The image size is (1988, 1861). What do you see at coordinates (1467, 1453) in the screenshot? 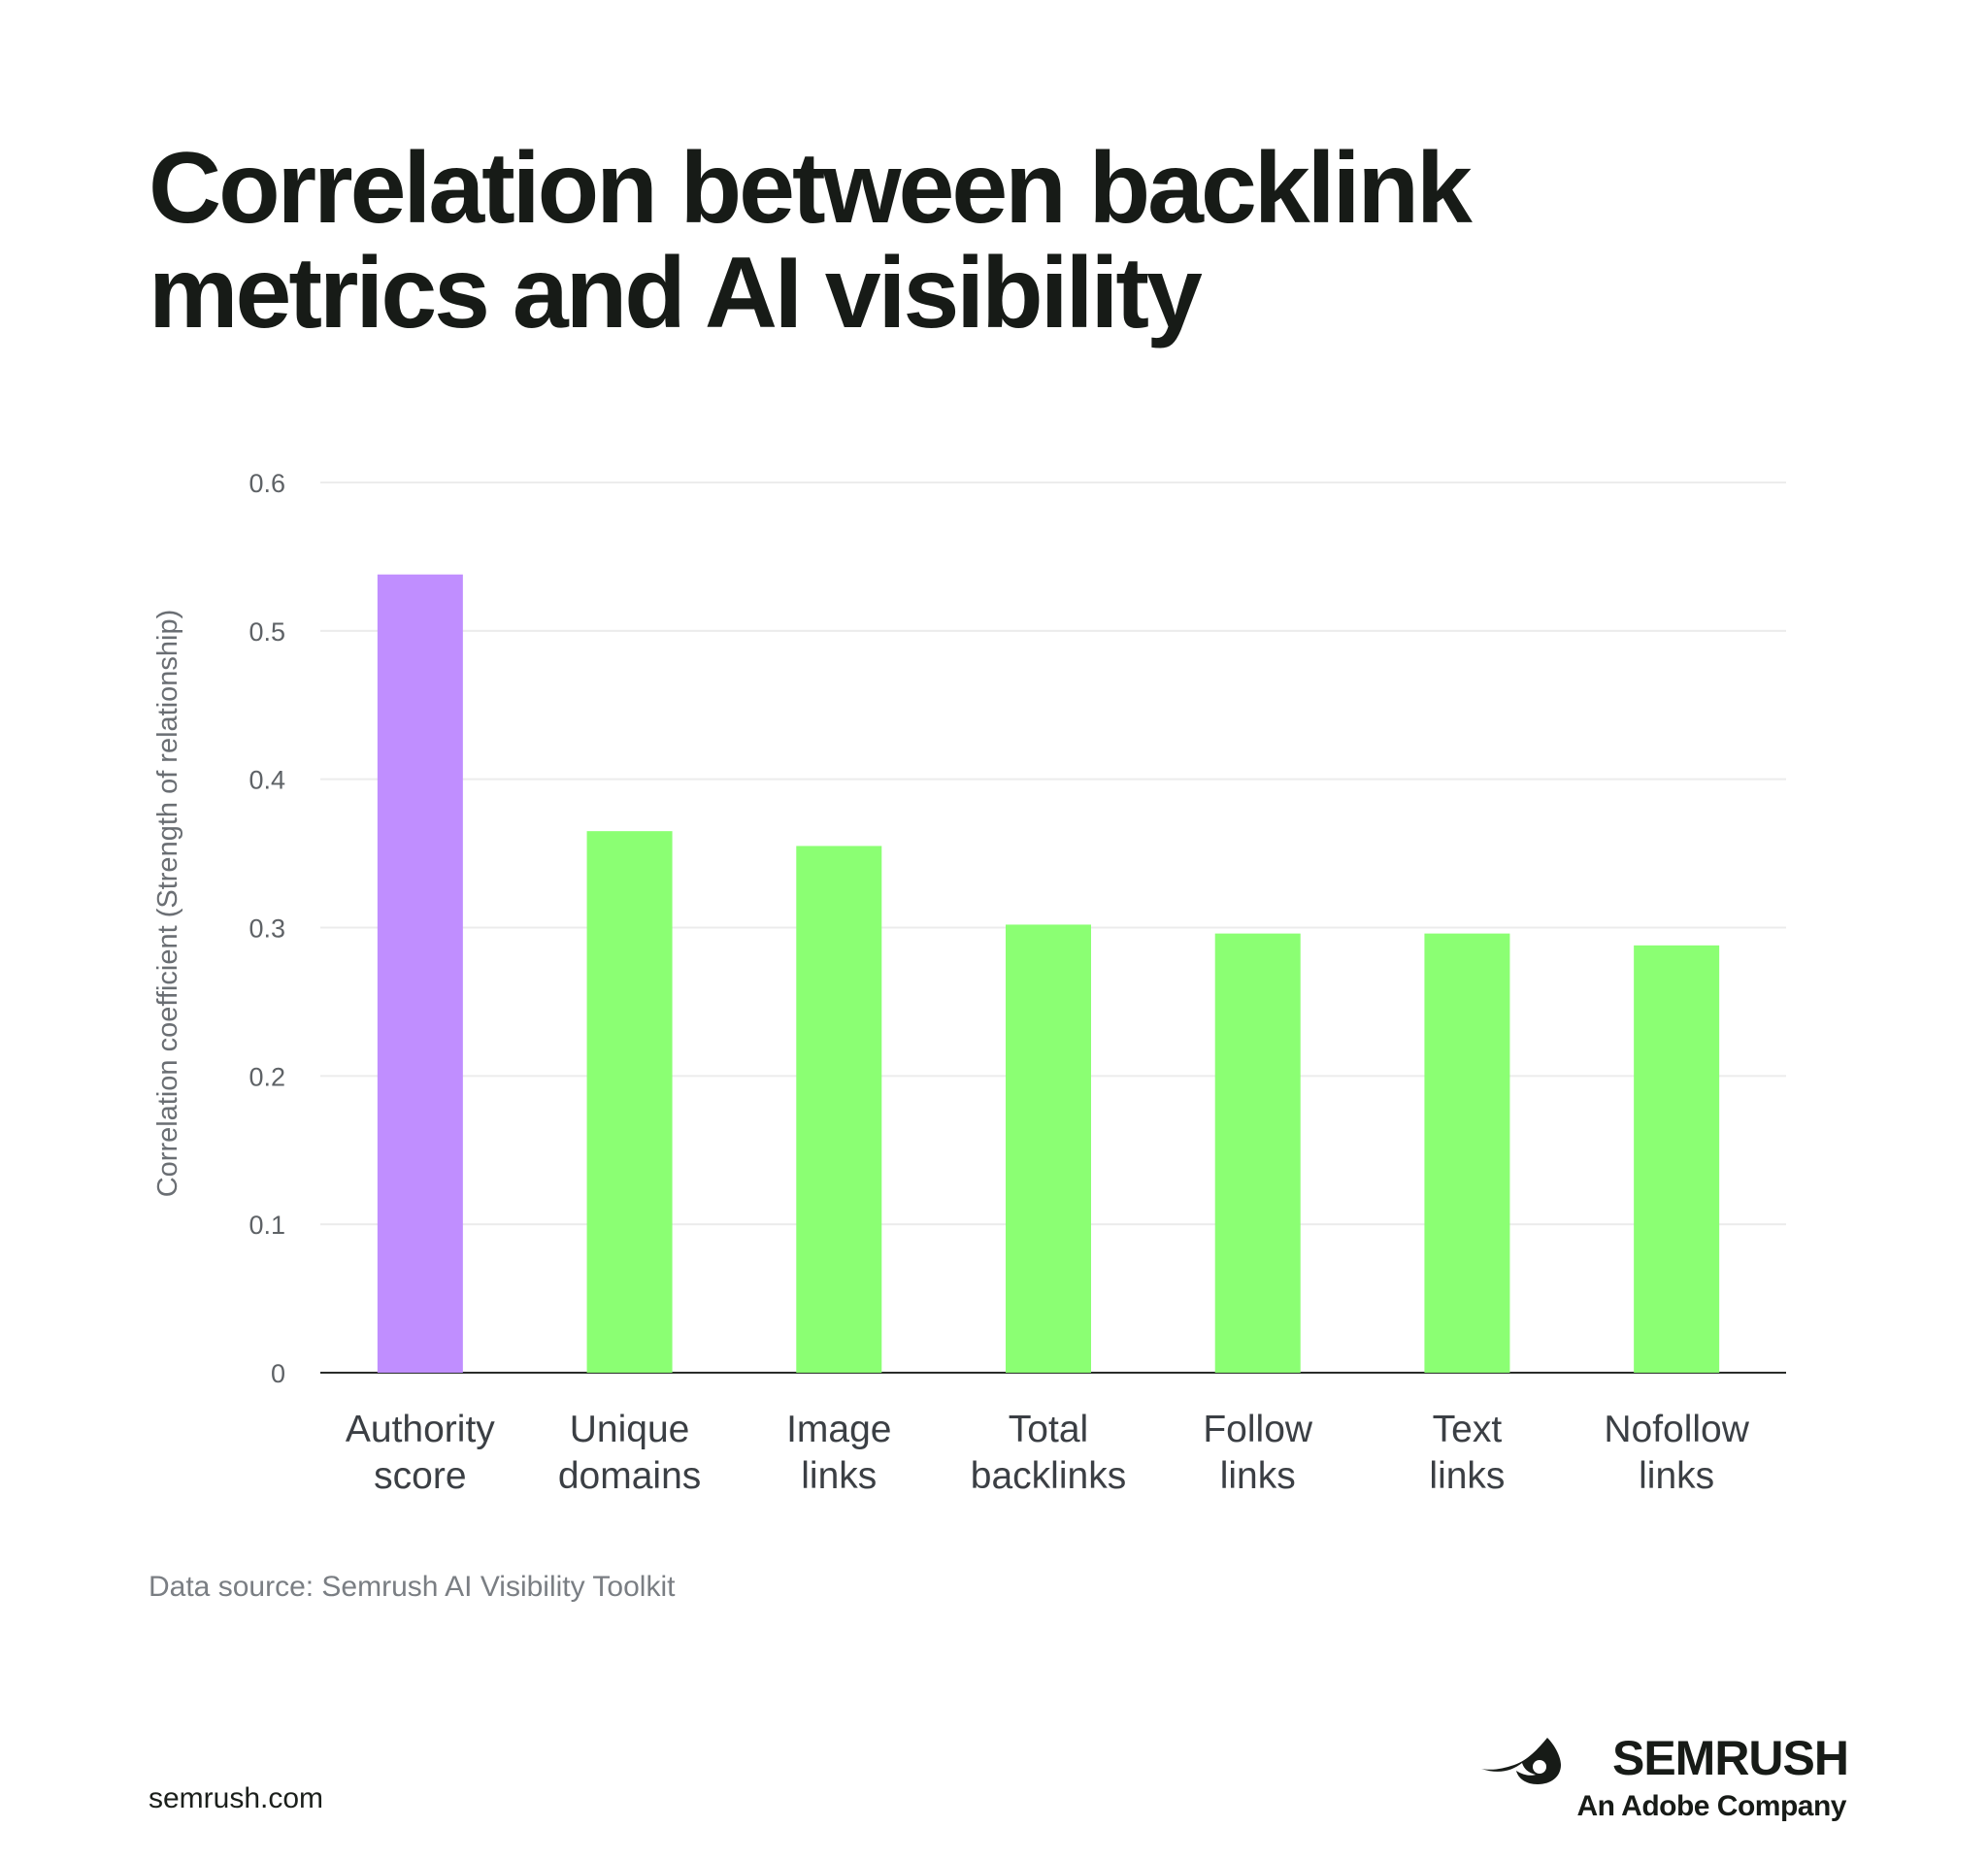
I see `x-category-label: Text links` at bounding box center [1467, 1453].